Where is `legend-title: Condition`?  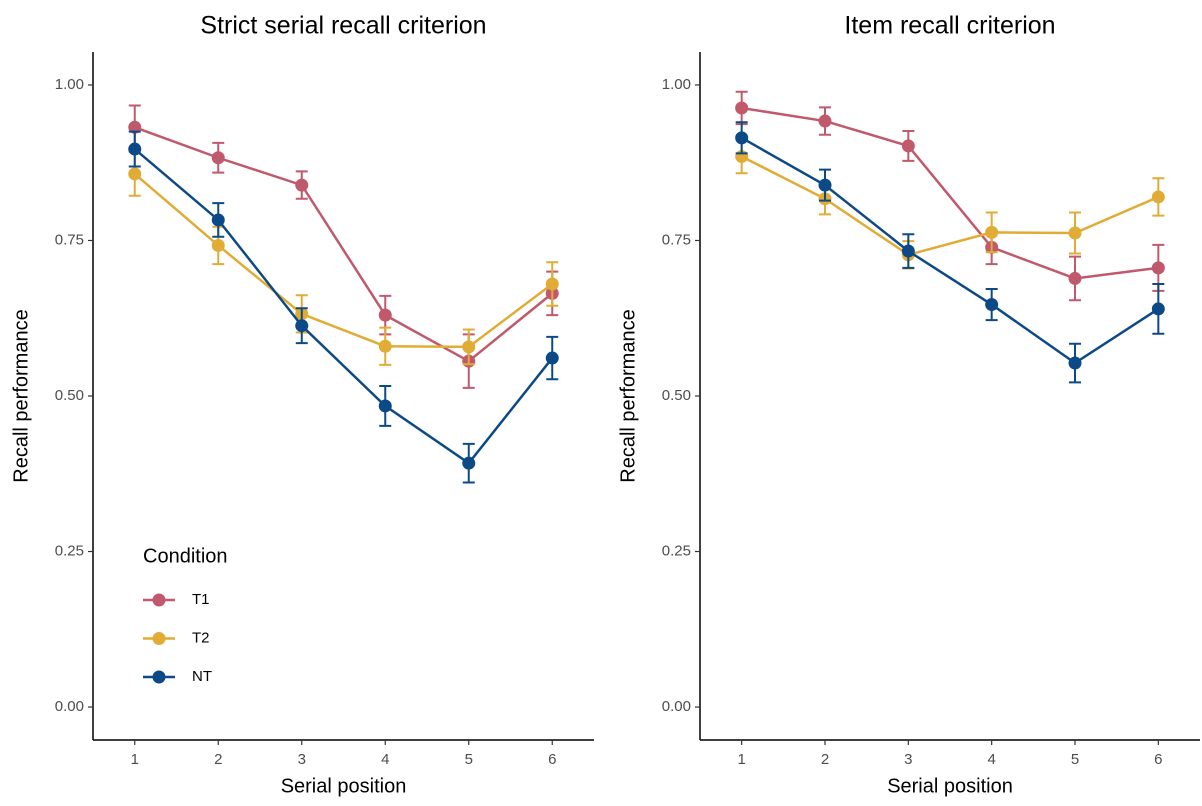
legend-title: Condition is located at coordinates (185, 556).